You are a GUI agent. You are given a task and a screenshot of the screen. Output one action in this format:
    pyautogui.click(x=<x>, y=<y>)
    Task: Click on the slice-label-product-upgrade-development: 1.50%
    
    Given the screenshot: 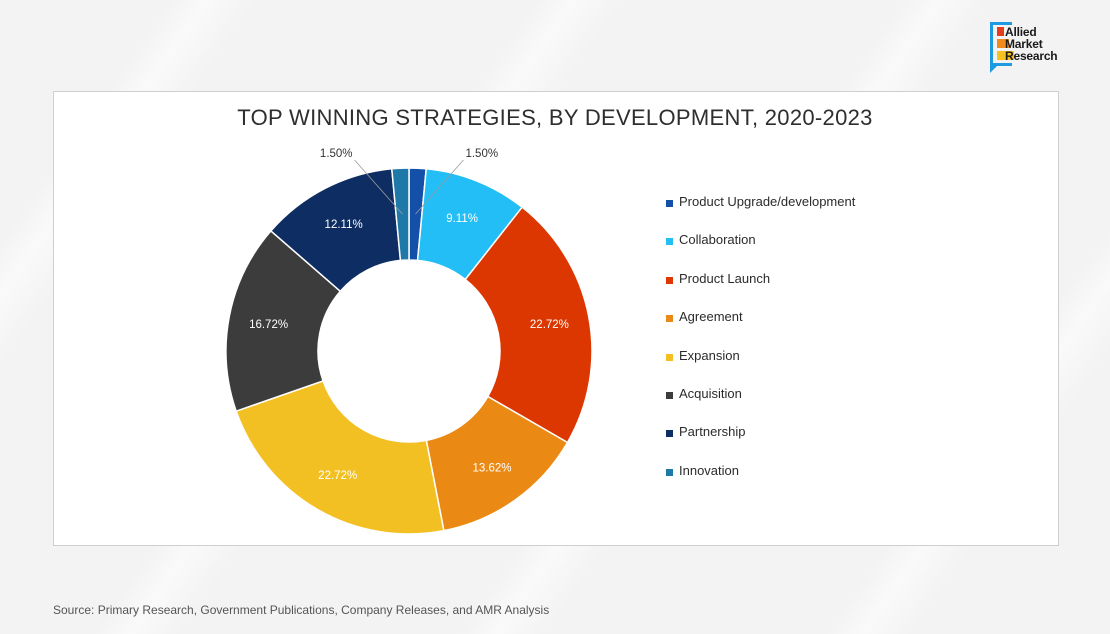 What is the action you would take?
    pyautogui.click(x=481, y=154)
    